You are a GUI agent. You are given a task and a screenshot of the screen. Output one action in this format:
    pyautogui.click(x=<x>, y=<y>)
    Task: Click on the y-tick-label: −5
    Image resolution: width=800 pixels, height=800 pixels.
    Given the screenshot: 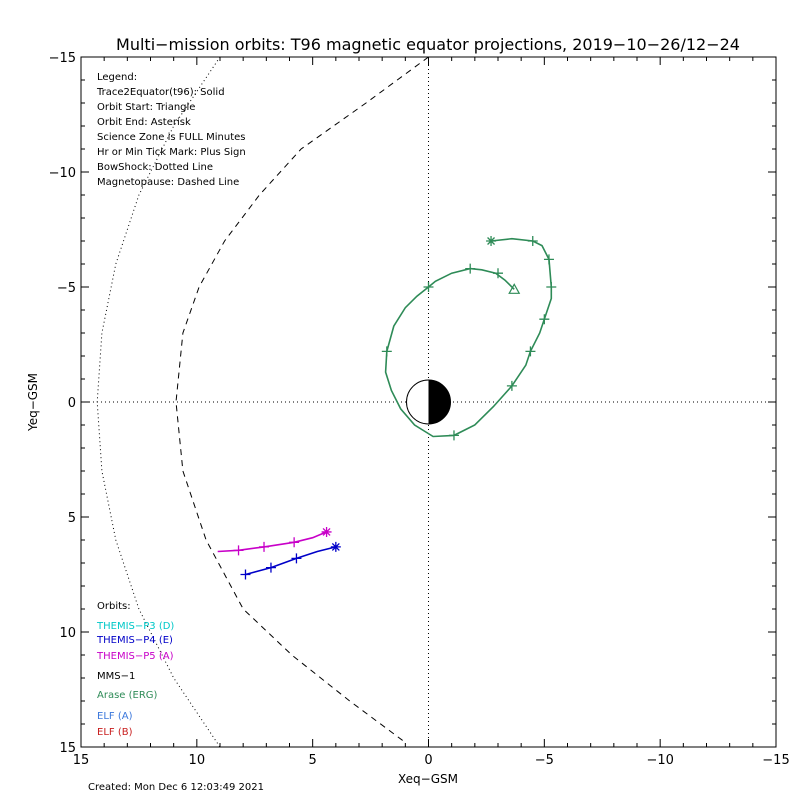 What is the action you would take?
    pyautogui.click(x=66, y=288)
    